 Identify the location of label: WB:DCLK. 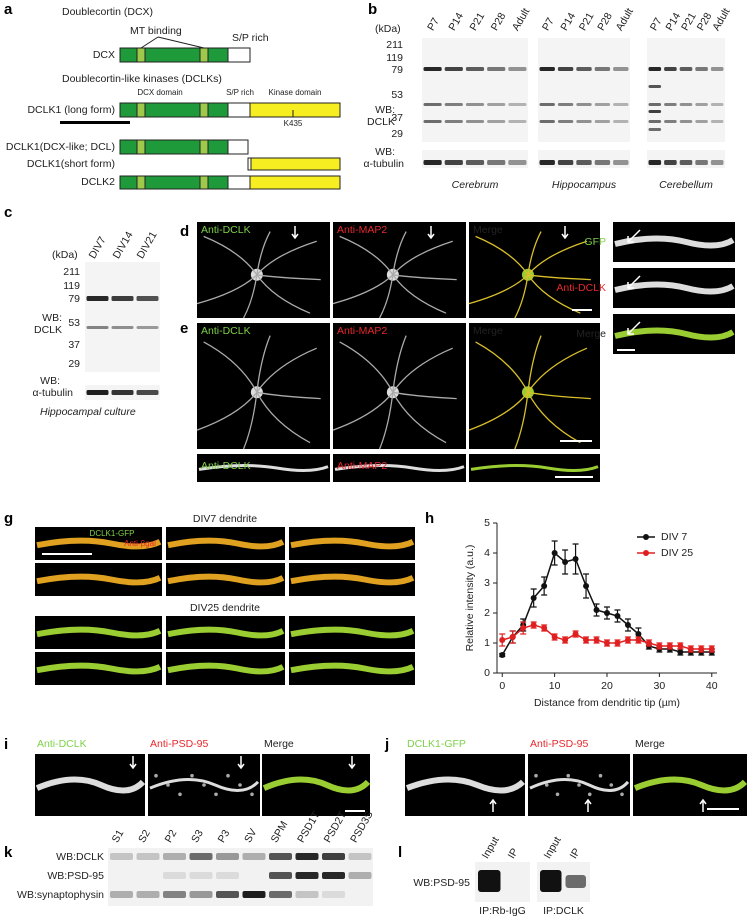
(80, 857).